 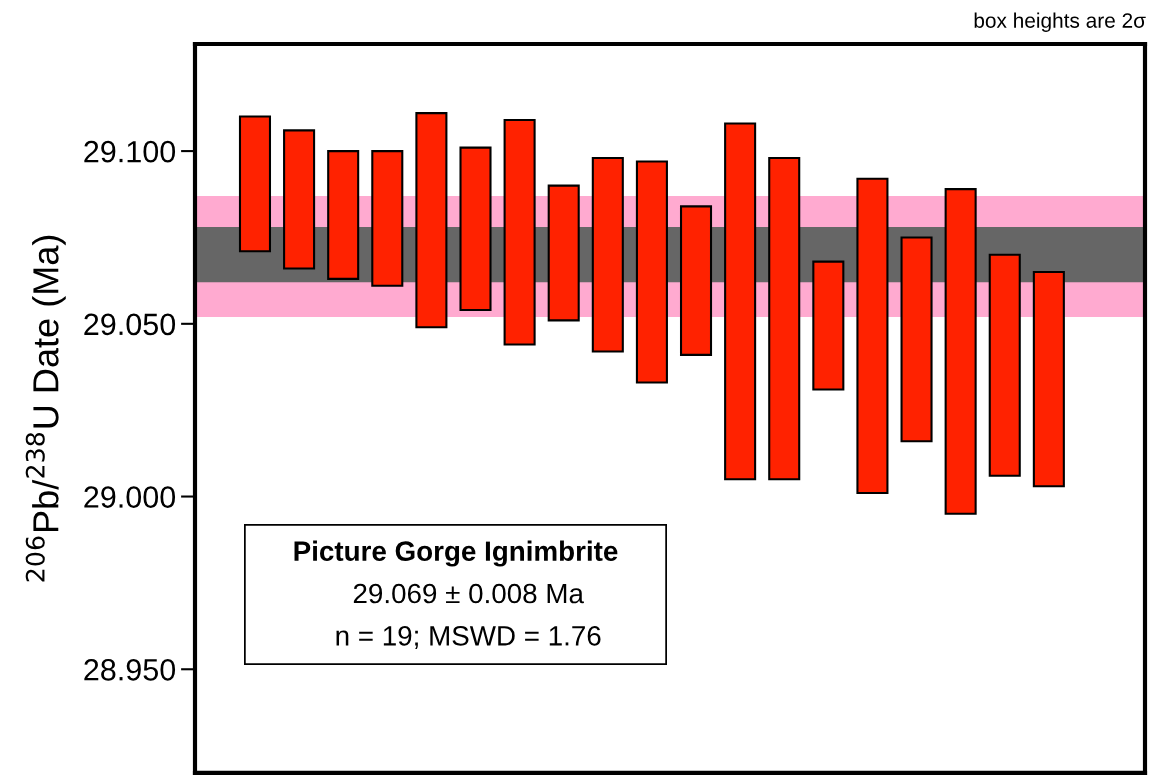 I want to click on y-tick-label: 29.000, so click(x=130, y=497).